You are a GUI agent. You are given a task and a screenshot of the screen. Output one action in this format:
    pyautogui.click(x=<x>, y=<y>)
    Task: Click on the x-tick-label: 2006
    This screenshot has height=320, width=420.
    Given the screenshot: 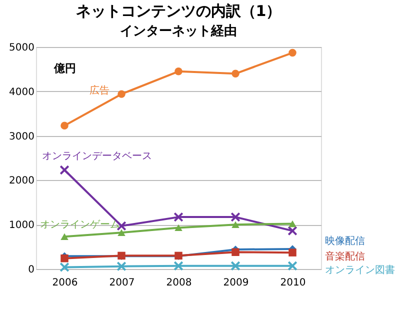 What is the action you would take?
    pyautogui.click(x=65, y=283)
    